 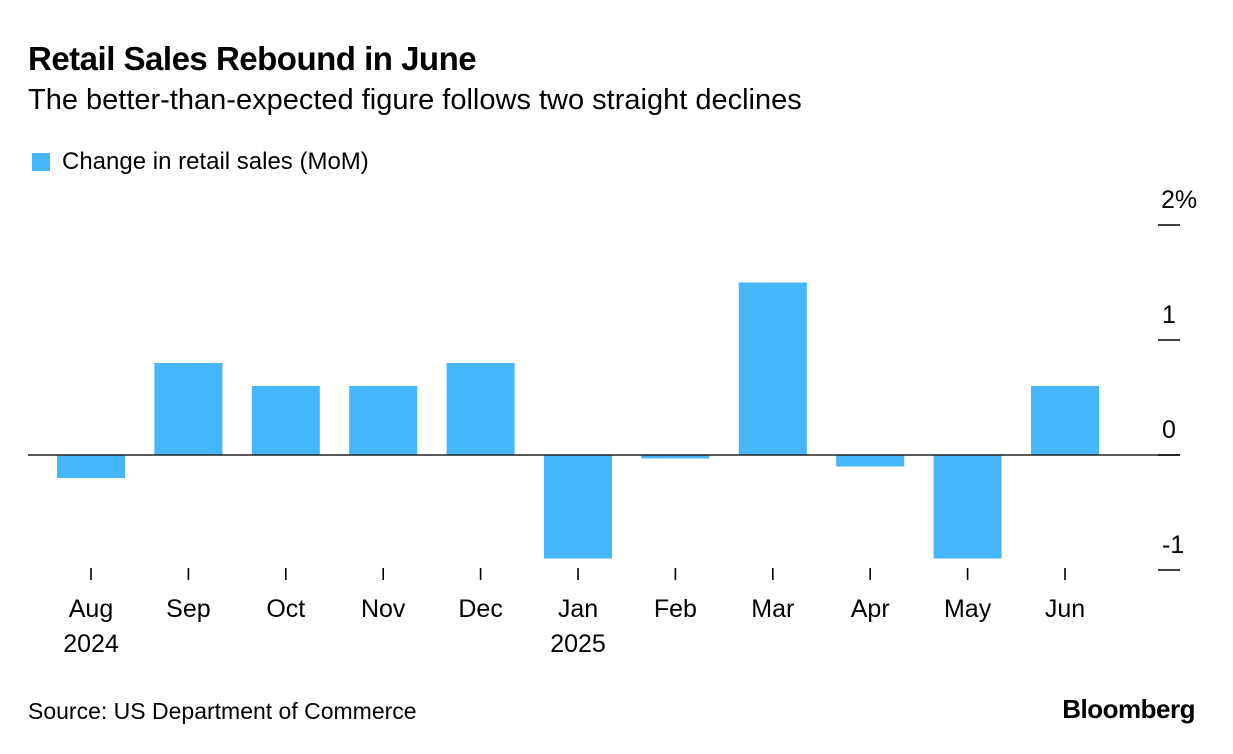 What do you see at coordinates (285, 609) in the screenshot?
I see `x-tick-label: Oct` at bounding box center [285, 609].